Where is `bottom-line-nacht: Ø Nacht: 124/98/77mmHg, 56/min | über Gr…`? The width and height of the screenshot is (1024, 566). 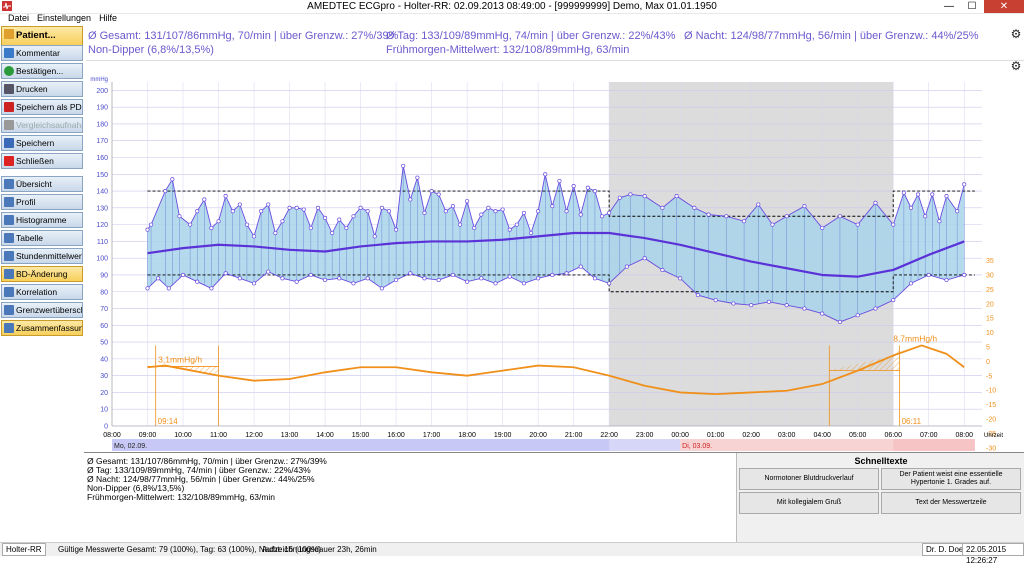 bottom-line-nacht: Ø Nacht: 124/98/77mmHg, 56/min | über Gr… is located at coordinates (201, 479).